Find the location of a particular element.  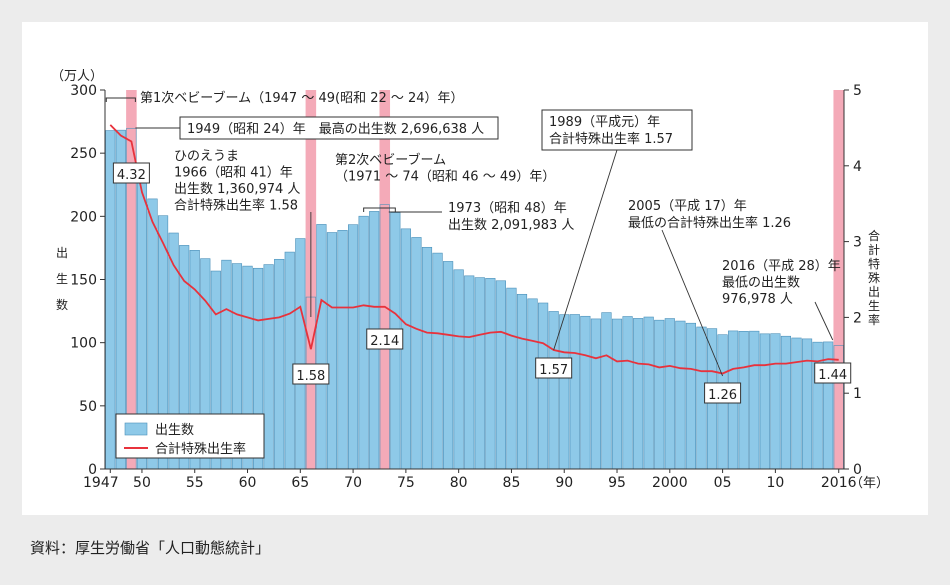

birth-bar-2013 is located at coordinates (807, 404).